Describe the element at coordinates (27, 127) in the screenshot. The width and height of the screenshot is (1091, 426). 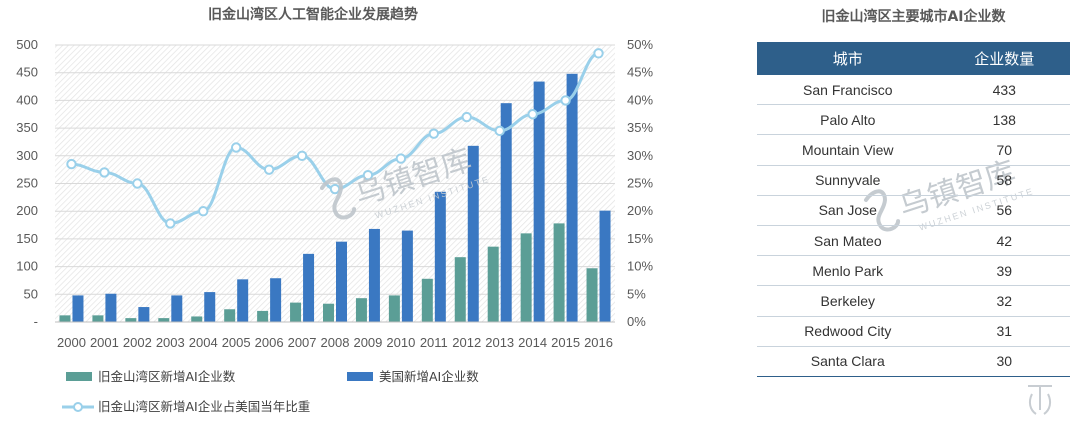
I see `y-left-tick-label: 350` at that location.